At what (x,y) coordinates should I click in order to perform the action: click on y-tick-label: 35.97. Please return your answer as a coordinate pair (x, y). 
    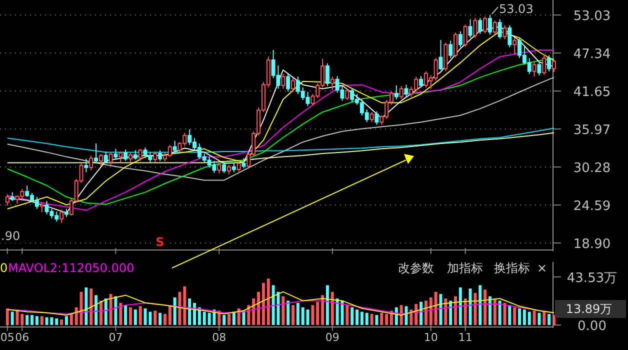
    Looking at the image, I should click on (592, 130).